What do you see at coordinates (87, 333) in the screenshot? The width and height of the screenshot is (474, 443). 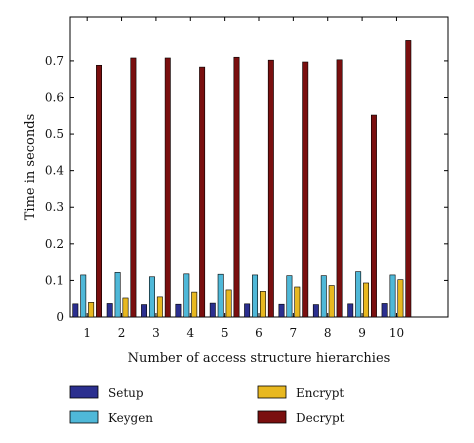 I see `x-tick-label: 1` at bounding box center [87, 333].